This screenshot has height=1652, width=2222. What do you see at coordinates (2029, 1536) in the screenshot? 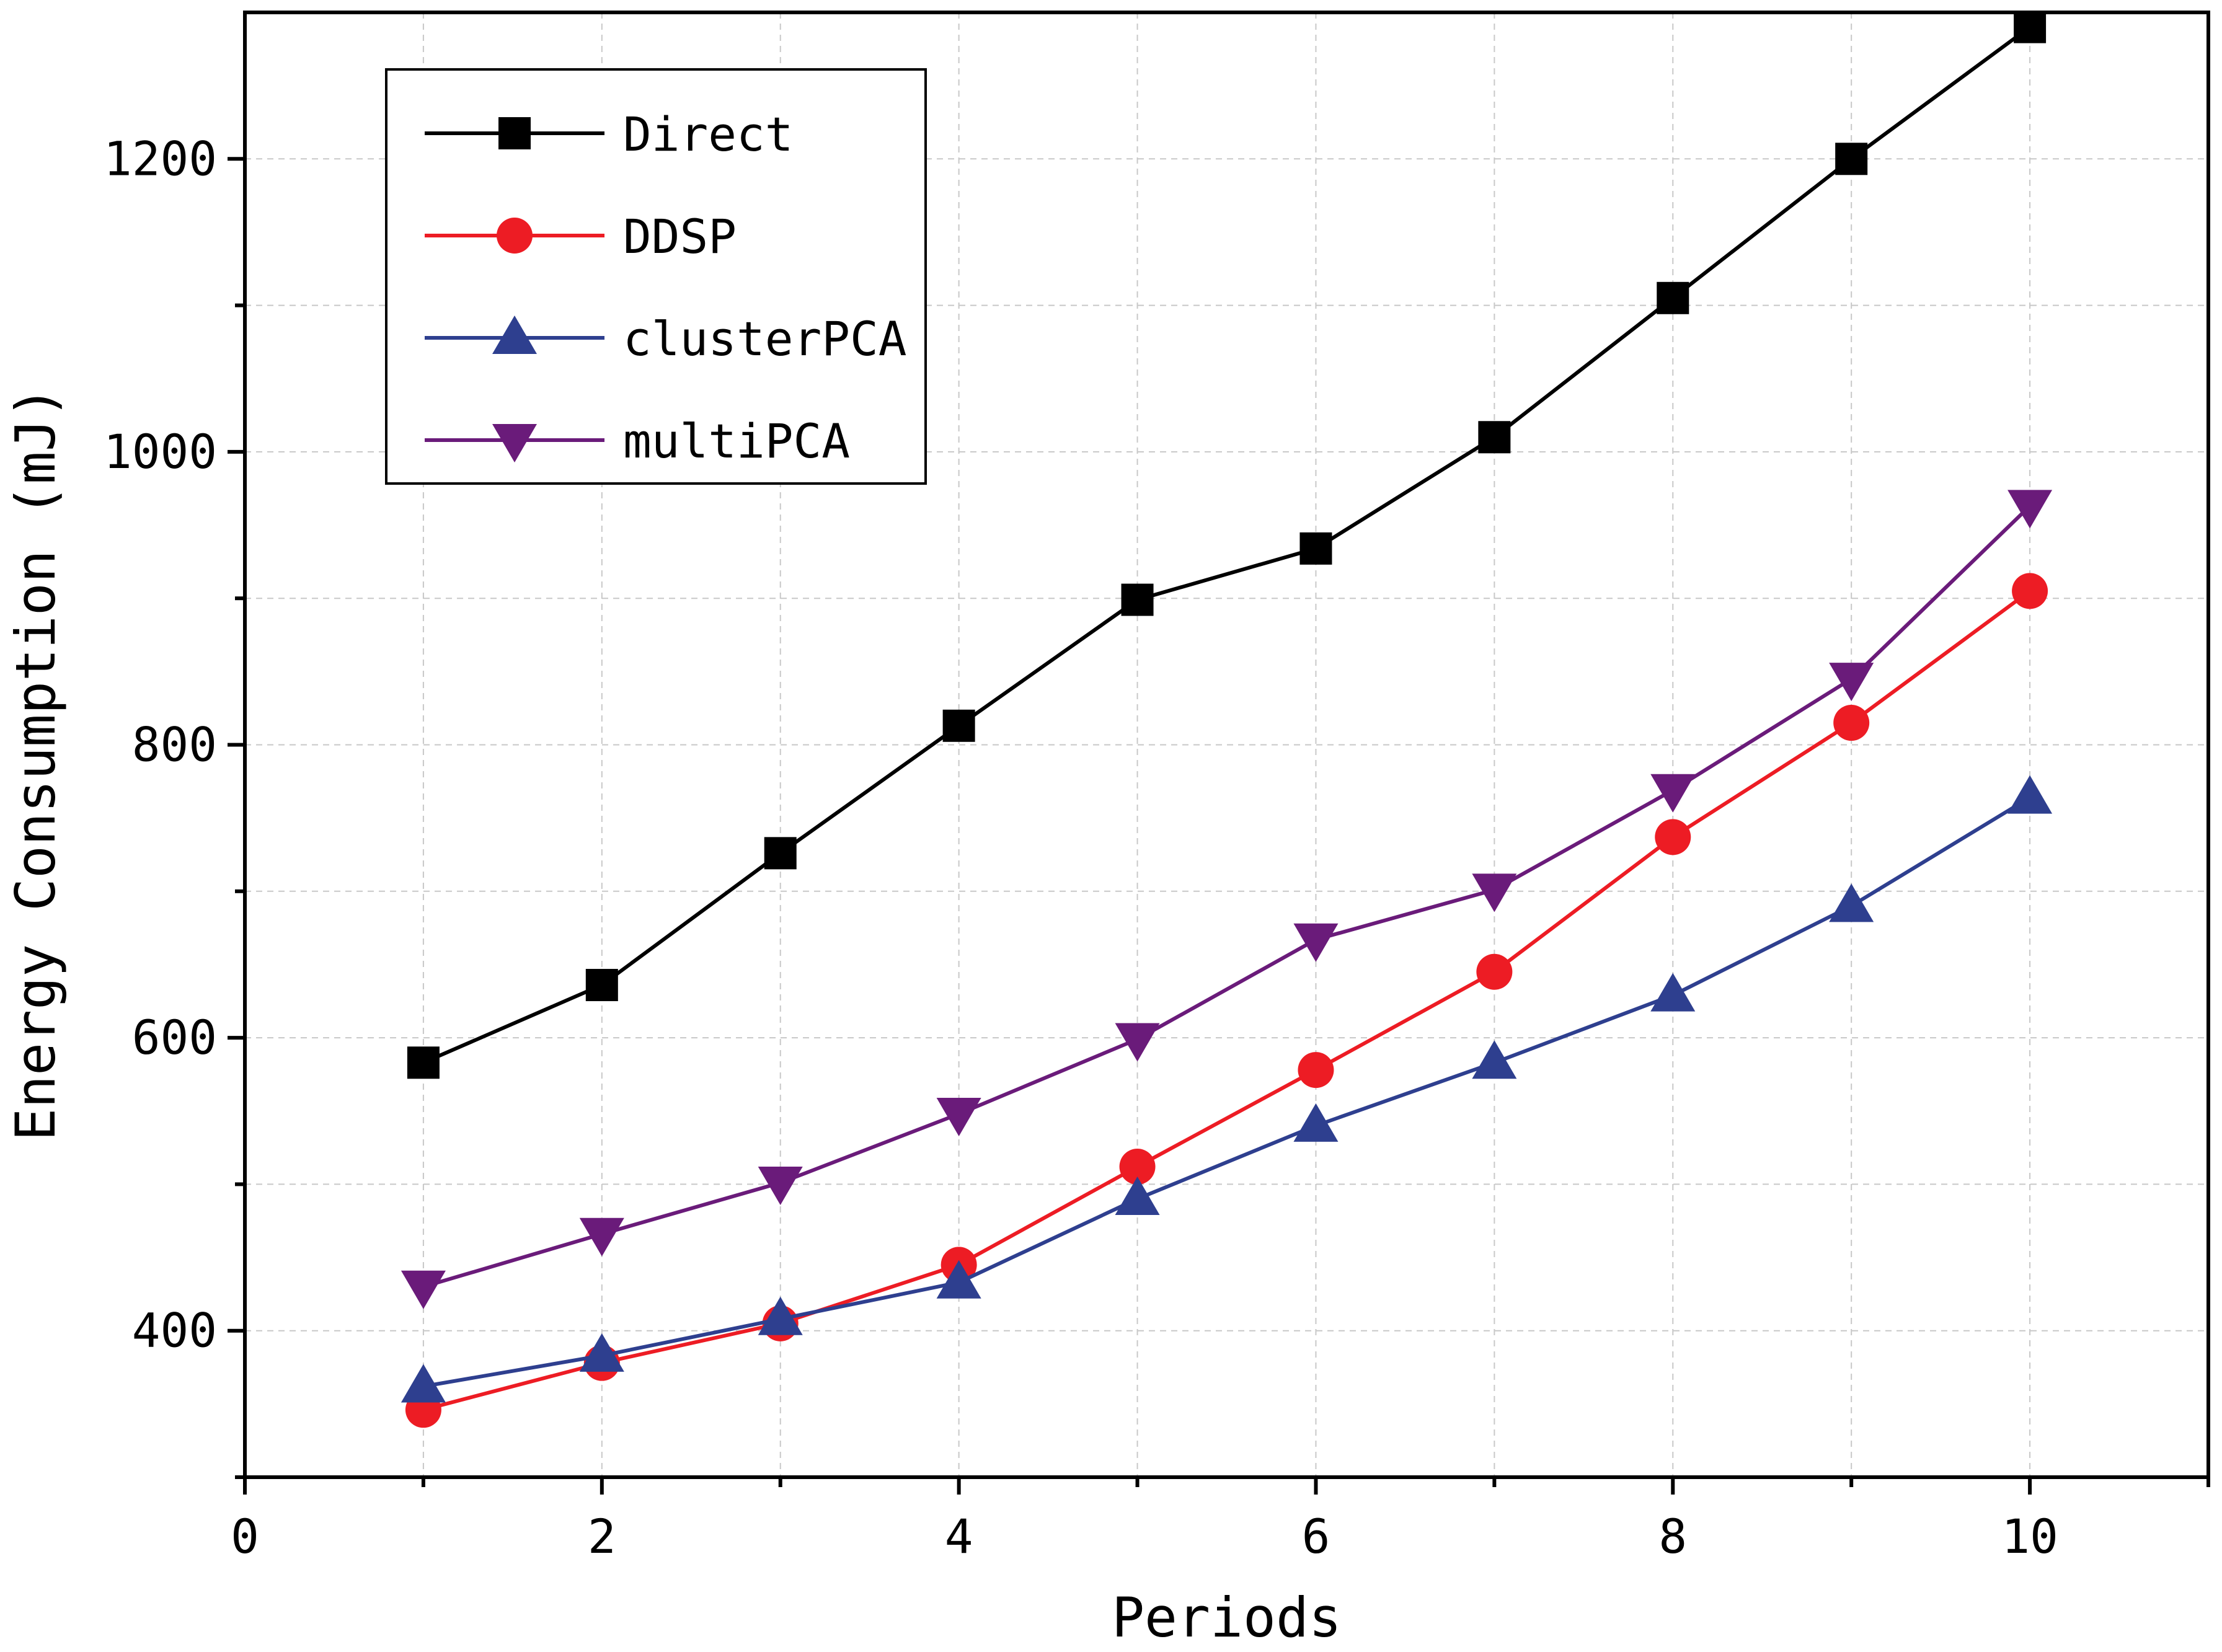
I see `x-tick-label: 10` at bounding box center [2029, 1536].